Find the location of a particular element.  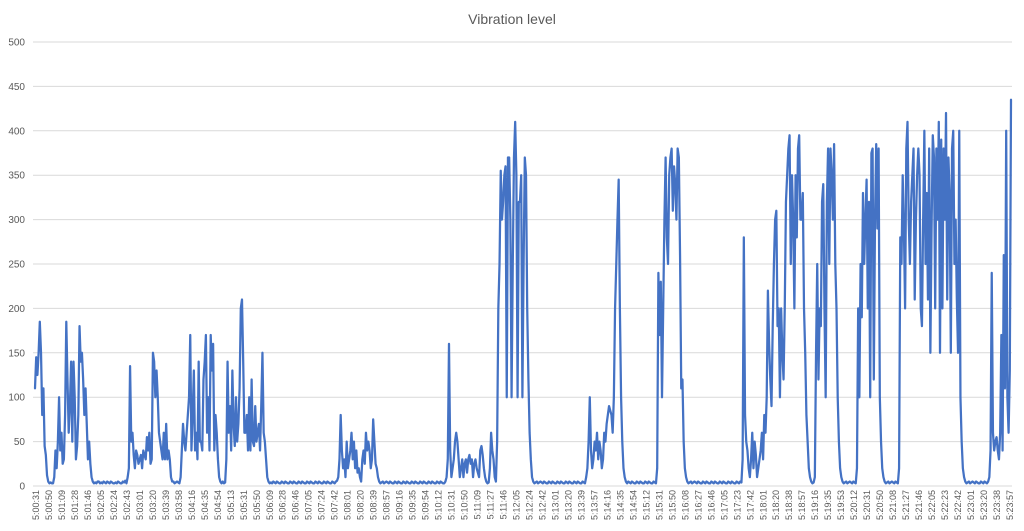

x-tick-label: 5:11:09 is located at coordinates (478, 504).